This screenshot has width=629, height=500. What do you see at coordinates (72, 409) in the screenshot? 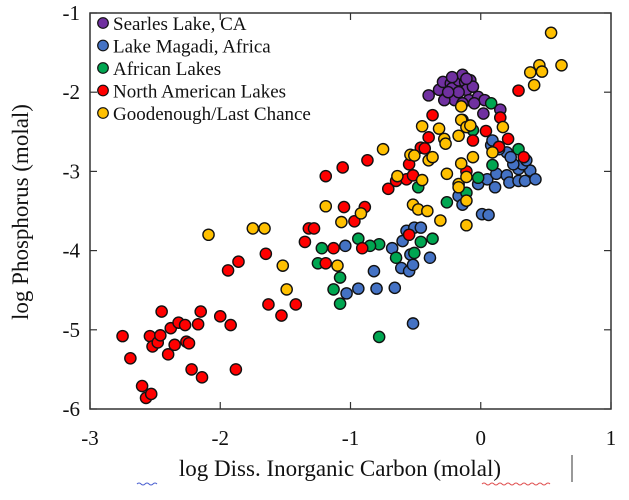
I see `y-tick-label: -6` at bounding box center [72, 409].